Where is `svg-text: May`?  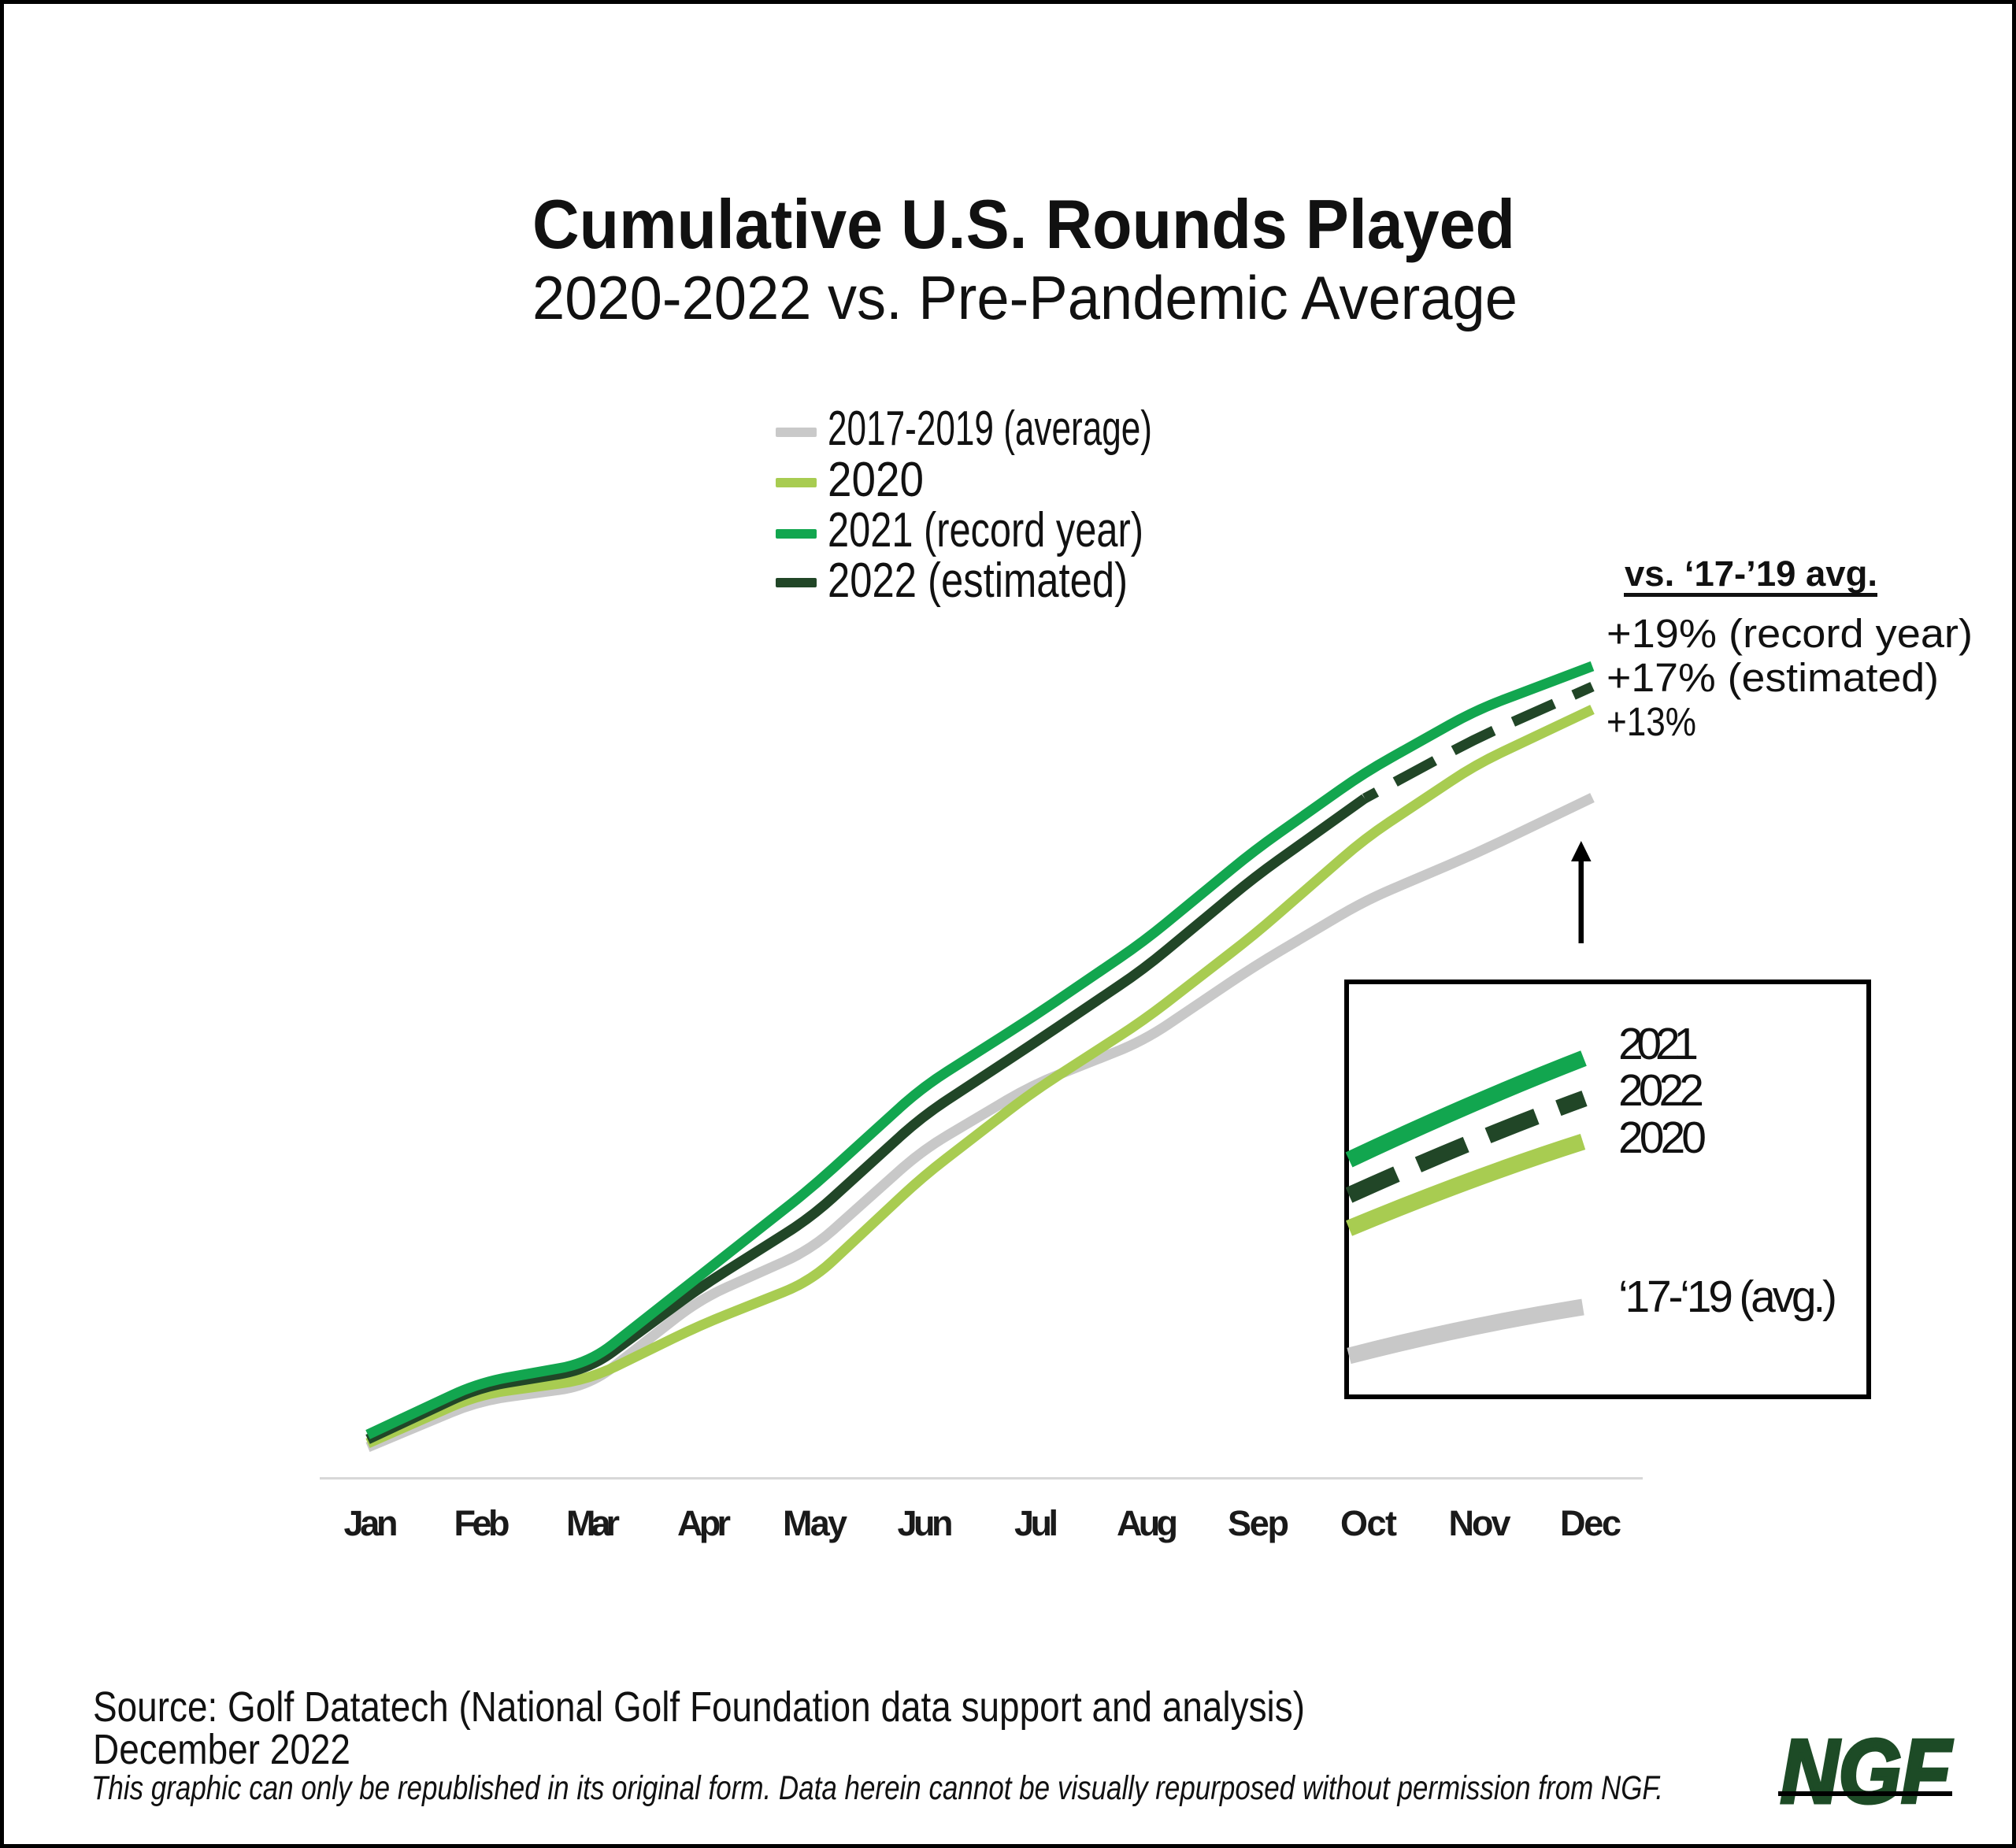
svg-text: May is located at coordinates (815, 1523).